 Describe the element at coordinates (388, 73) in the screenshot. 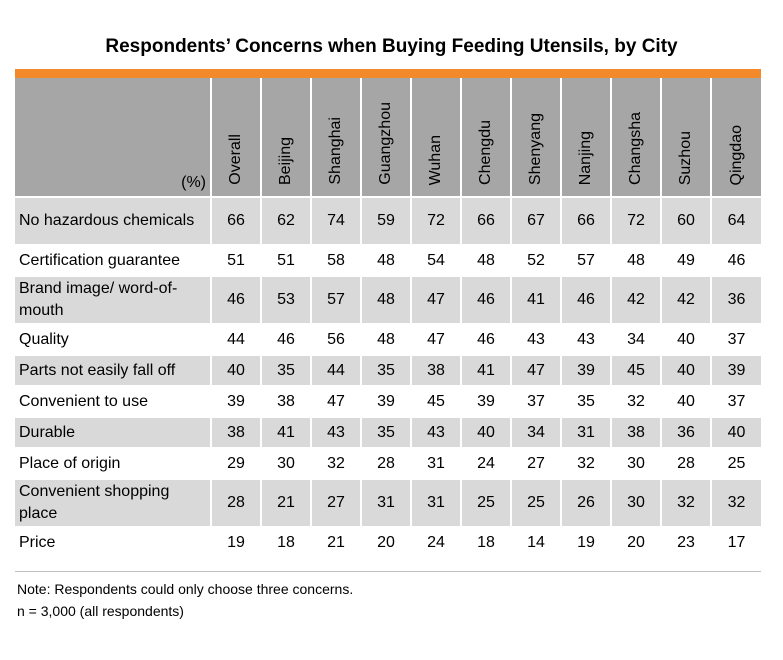

I see `accent-bar` at that location.